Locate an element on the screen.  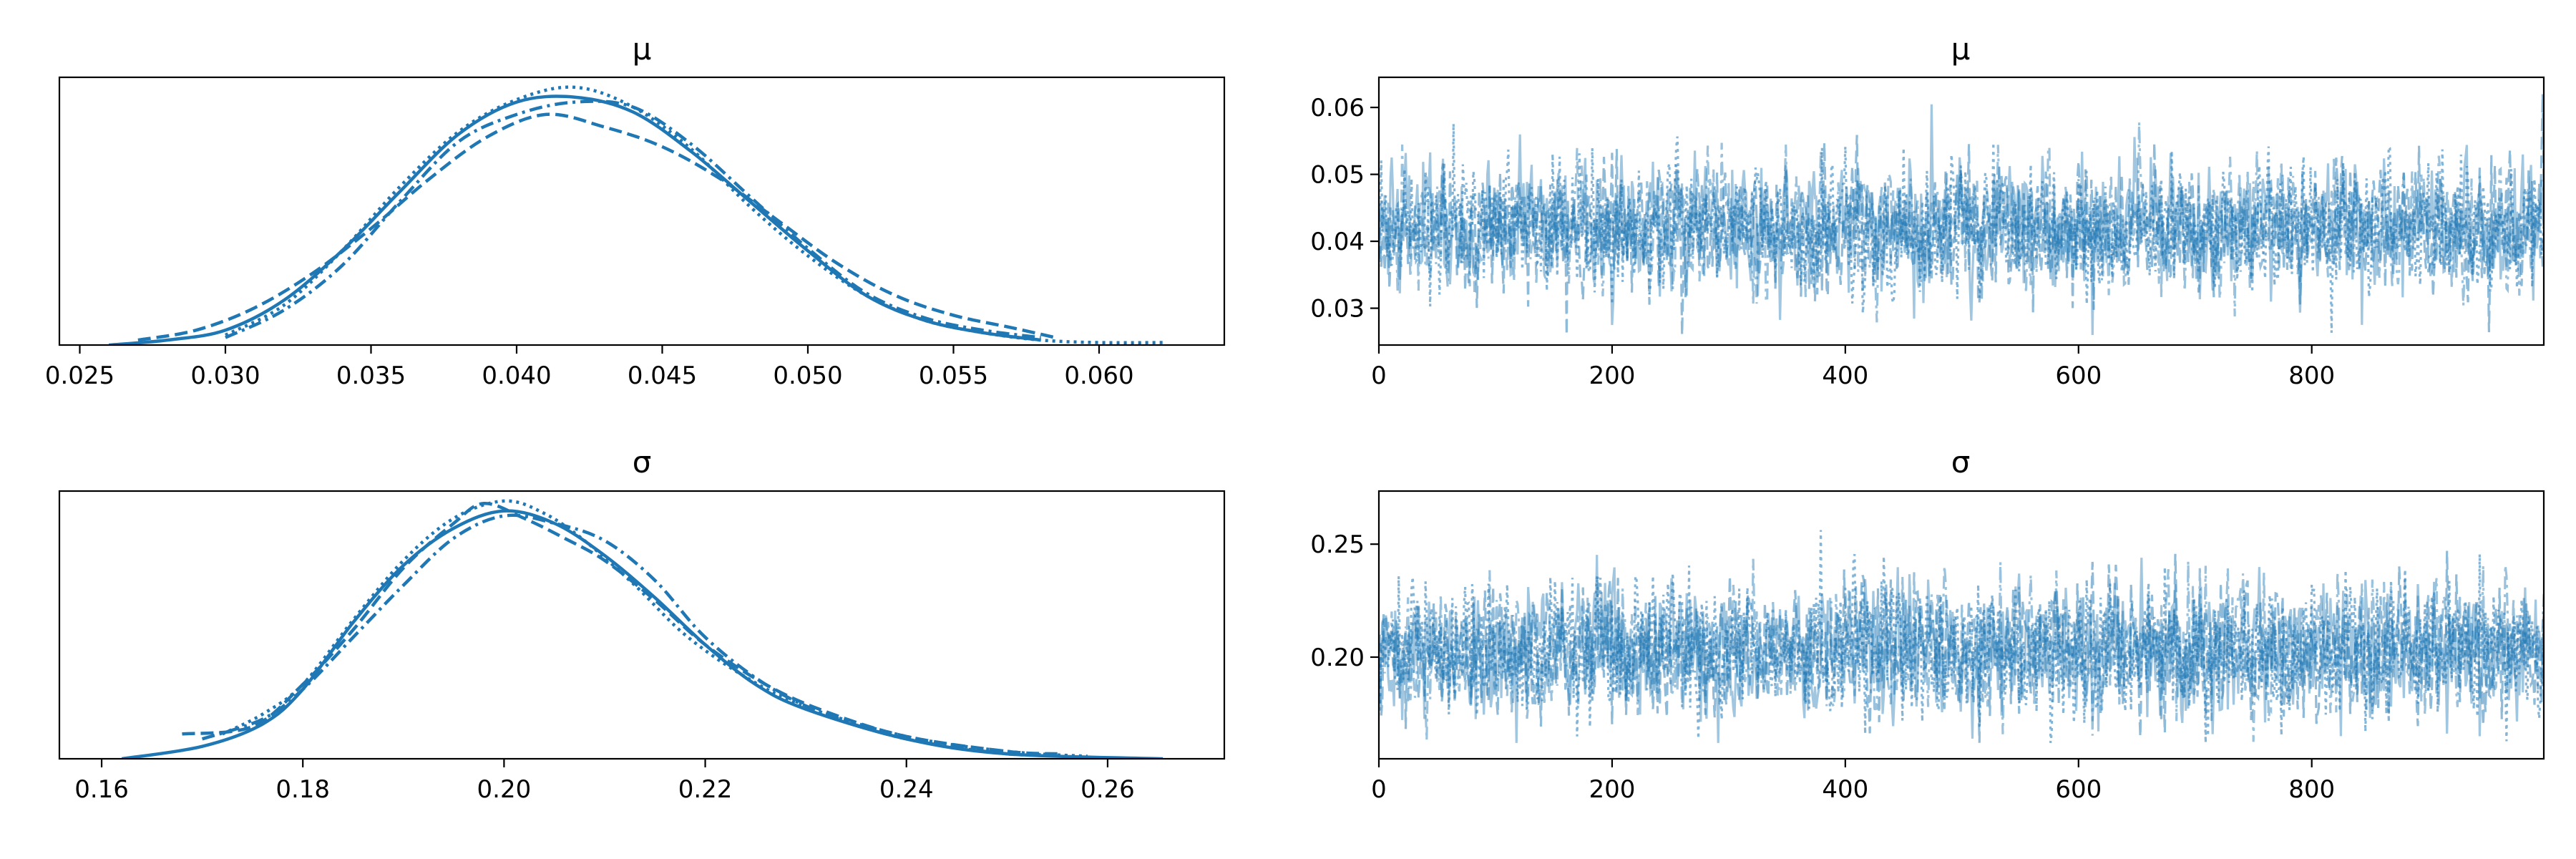
mu-trace-chain-dashdot is located at coordinates (1961, 222).